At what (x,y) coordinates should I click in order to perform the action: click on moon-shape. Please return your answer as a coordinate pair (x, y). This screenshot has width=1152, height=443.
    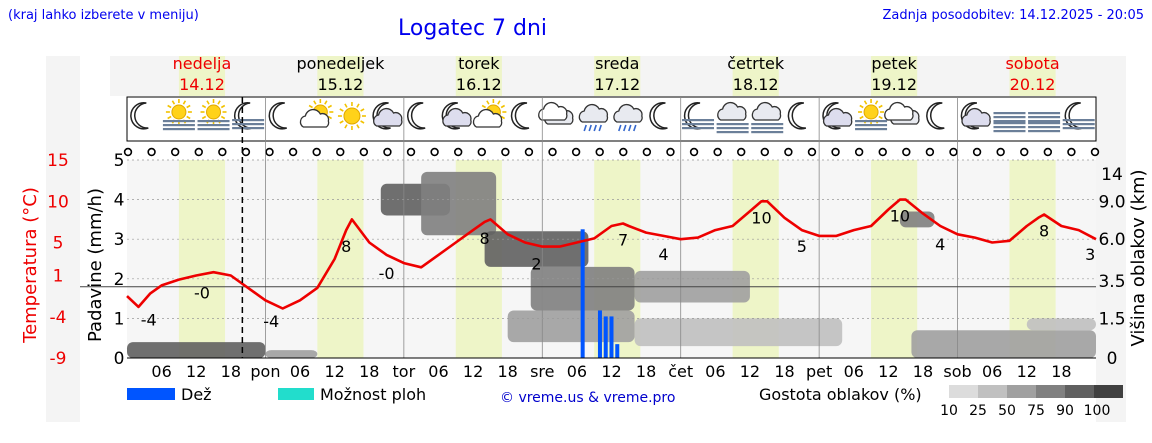
    Looking at the image, I should click on (416, 116).